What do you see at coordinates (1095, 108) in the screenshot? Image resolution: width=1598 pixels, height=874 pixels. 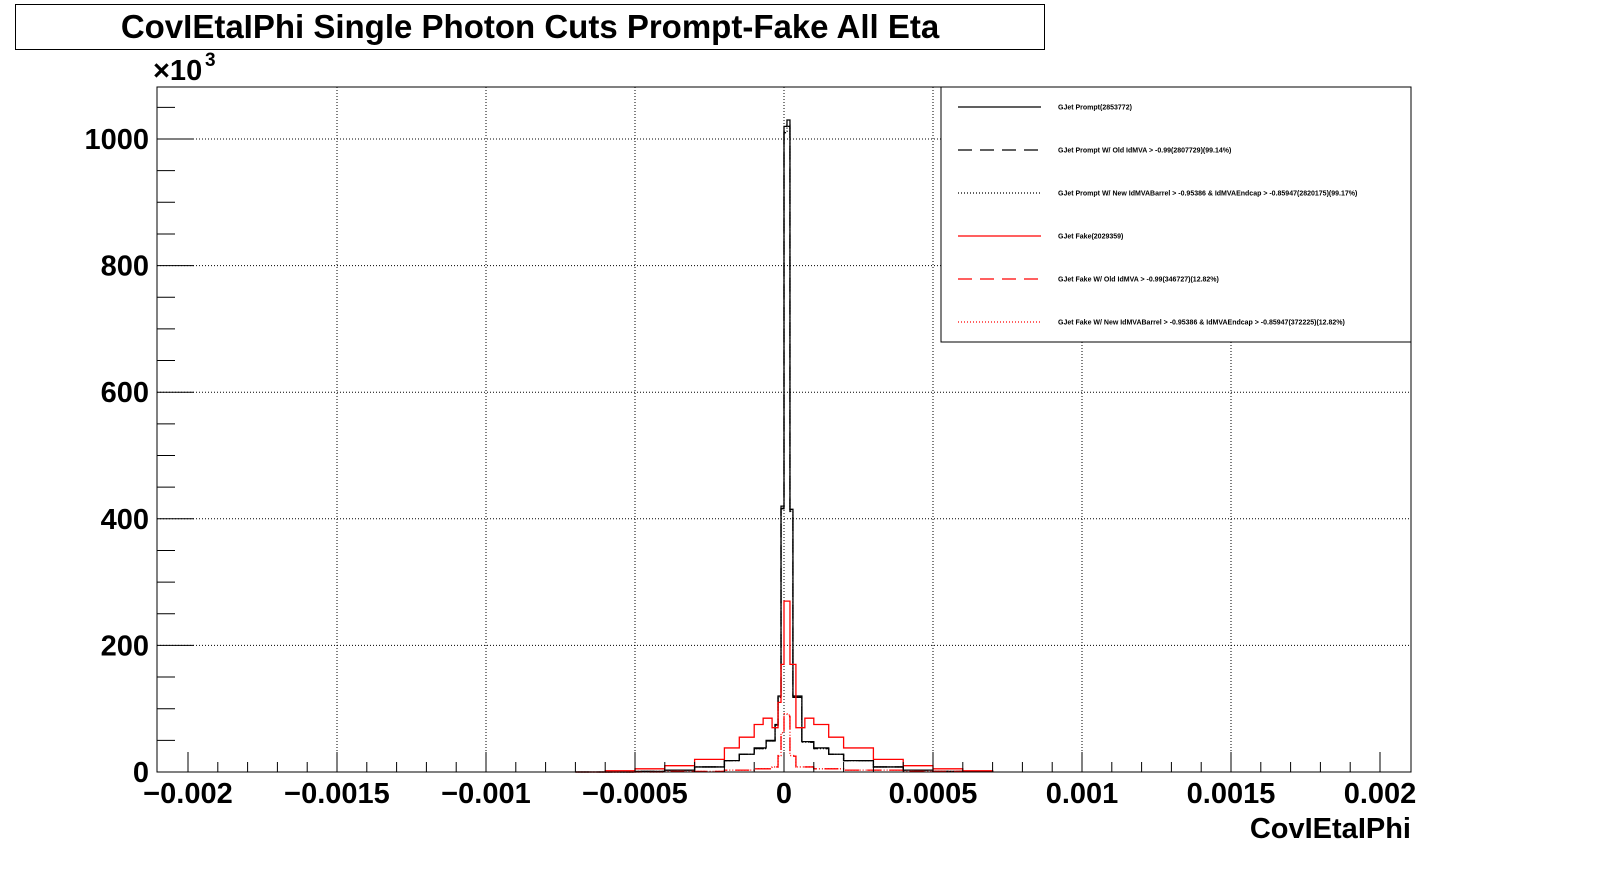 I see `legend-entry-label: GJet Prompt(2853772)` at bounding box center [1095, 108].